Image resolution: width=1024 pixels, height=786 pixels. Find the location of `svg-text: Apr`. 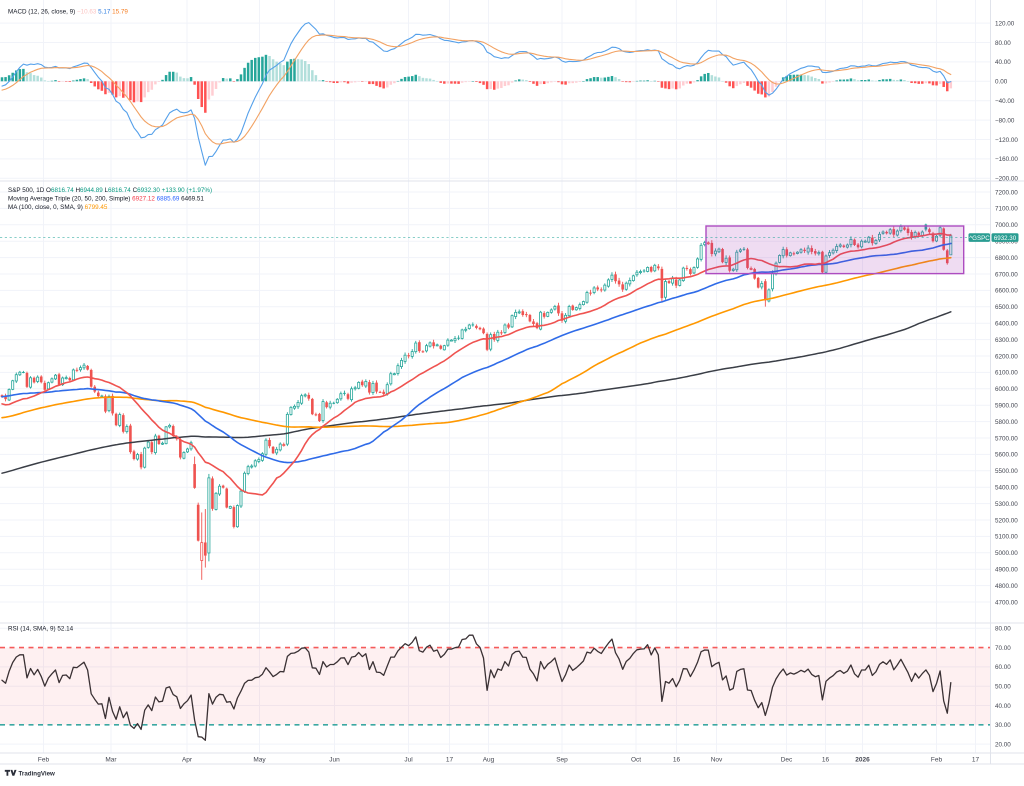

svg-text: Apr is located at coordinates (187, 760).